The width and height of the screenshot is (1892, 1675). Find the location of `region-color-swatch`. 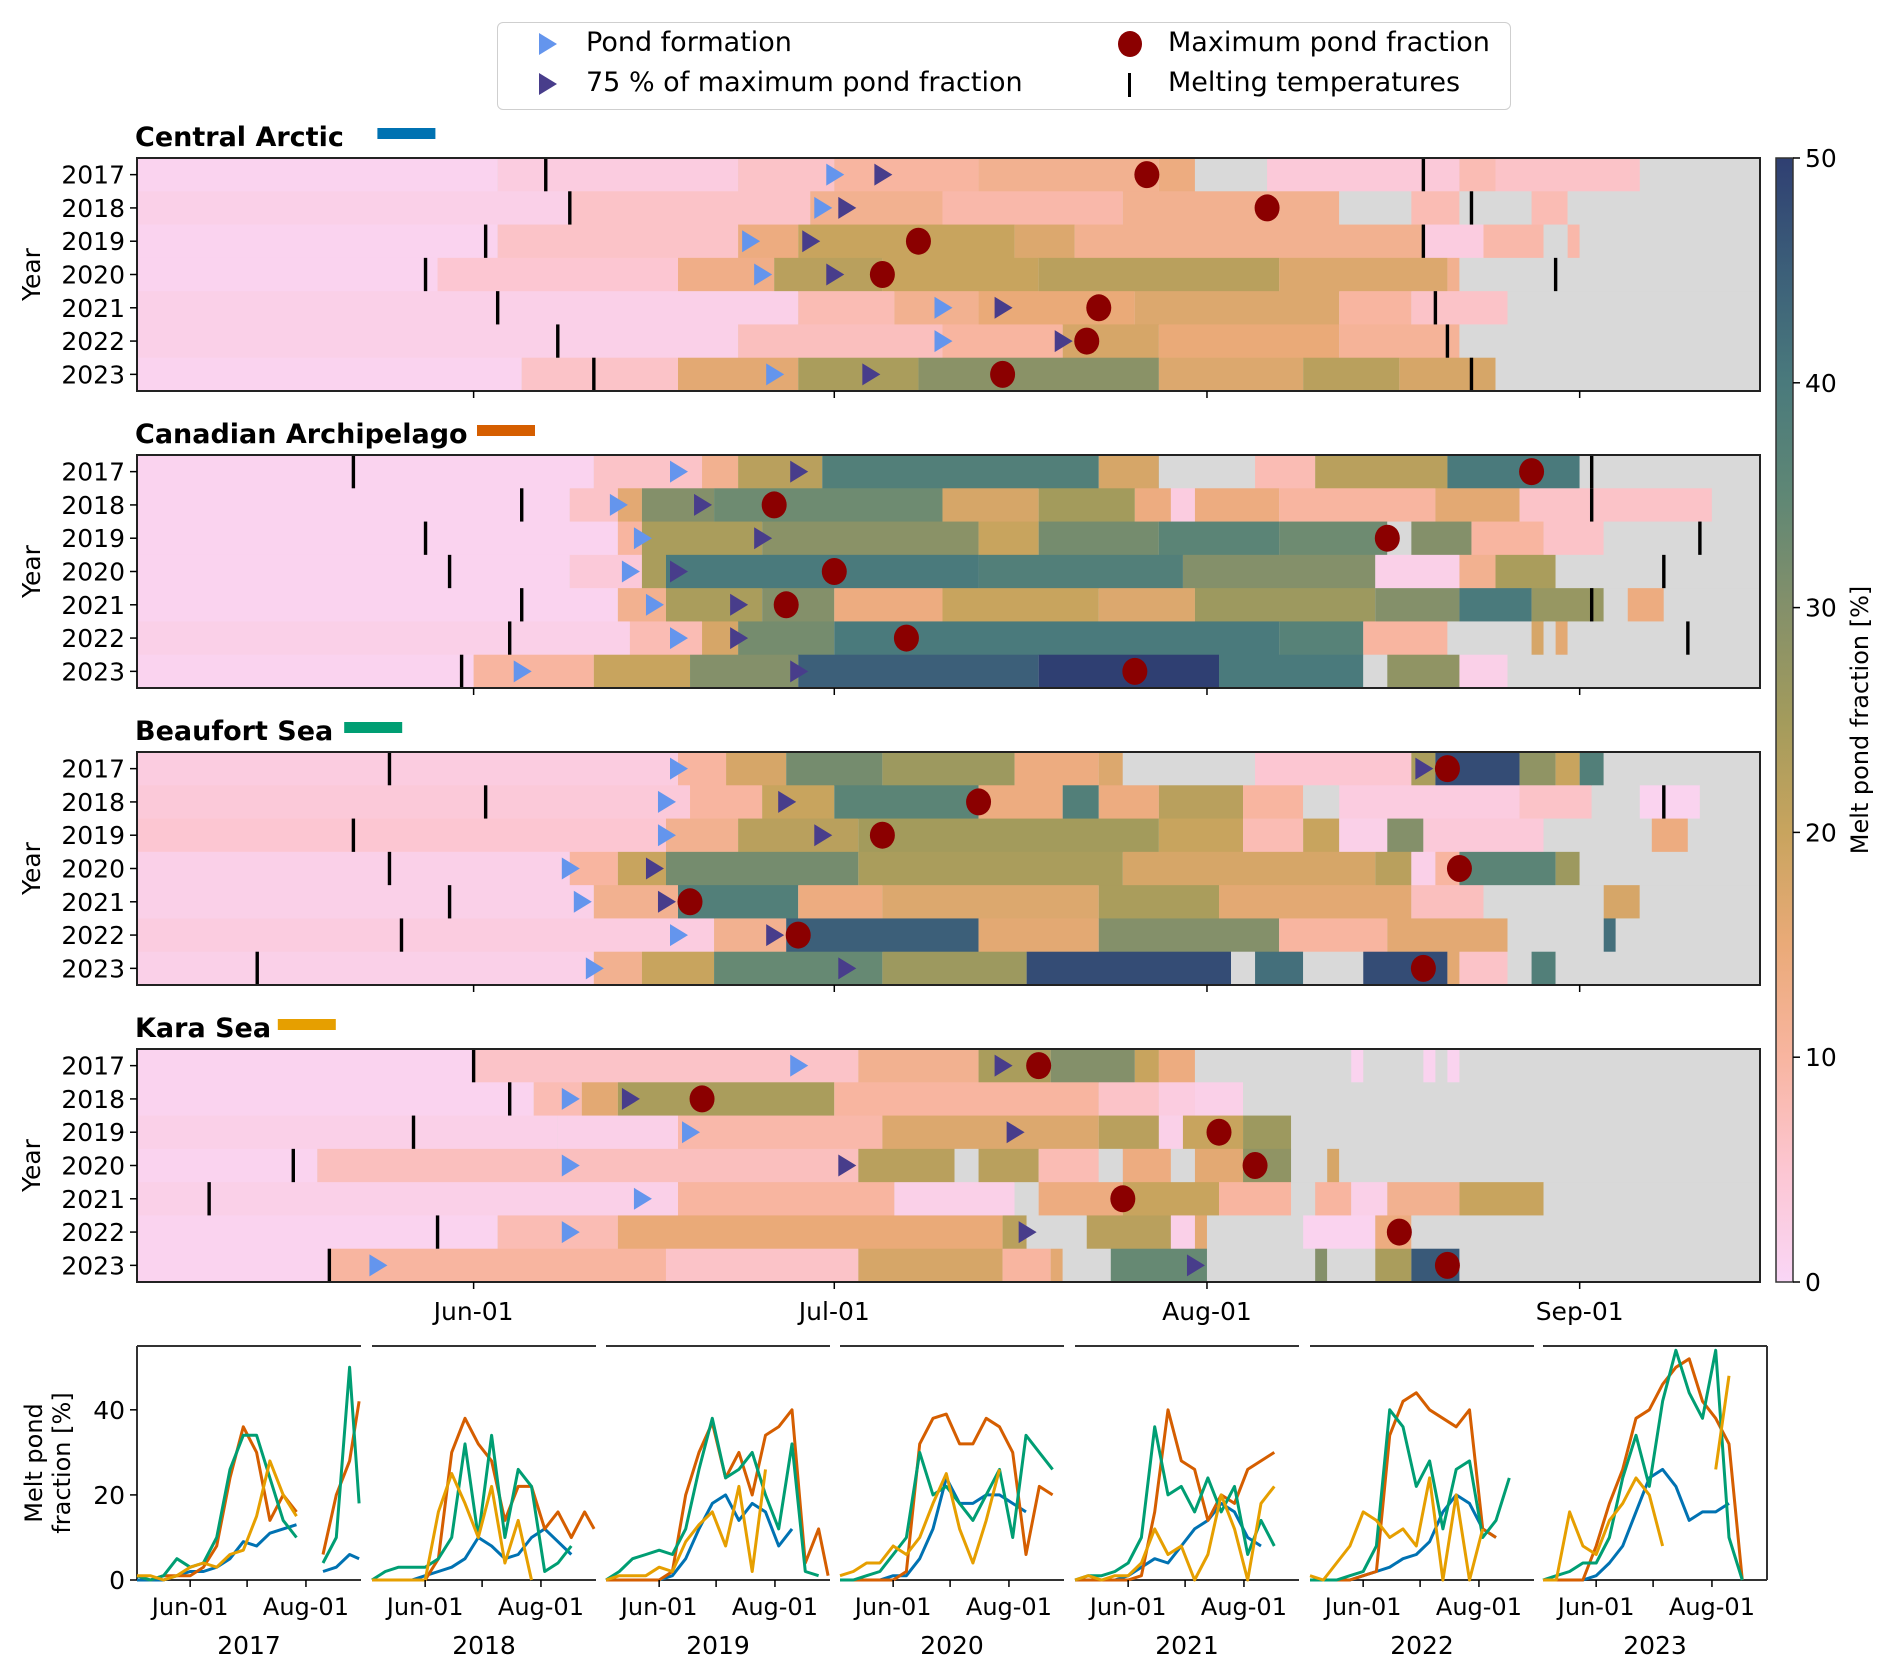

region-color-swatch is located at coordinates (306, 1024).